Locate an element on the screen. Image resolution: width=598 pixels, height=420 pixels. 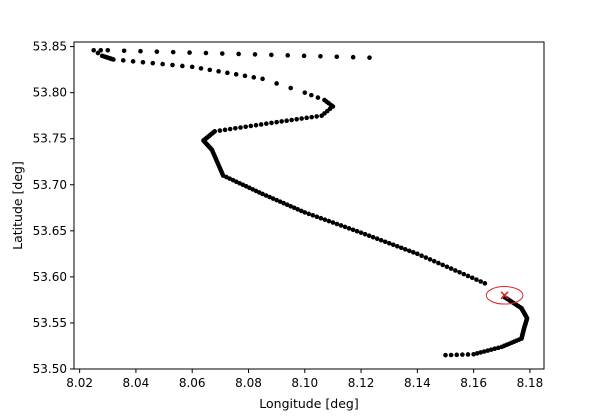
x-tick-label: 8.10 is located at coordinates (304, 383).